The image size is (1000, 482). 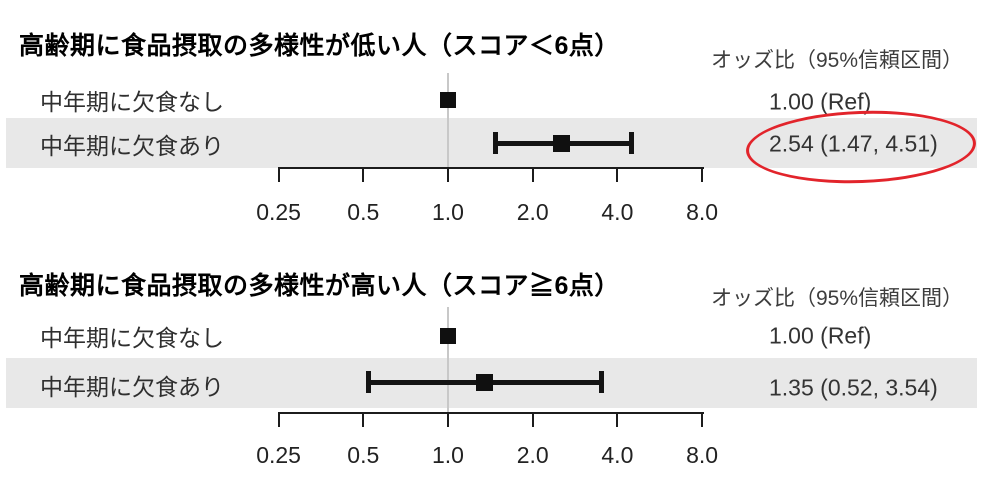 What do you see at coordinates (319, 46) in the screenshot?
I see `panel1-title: 高齢期に食品摂取の多様性が低い人（スコア＜6点）` at bounding box center [319, 46].